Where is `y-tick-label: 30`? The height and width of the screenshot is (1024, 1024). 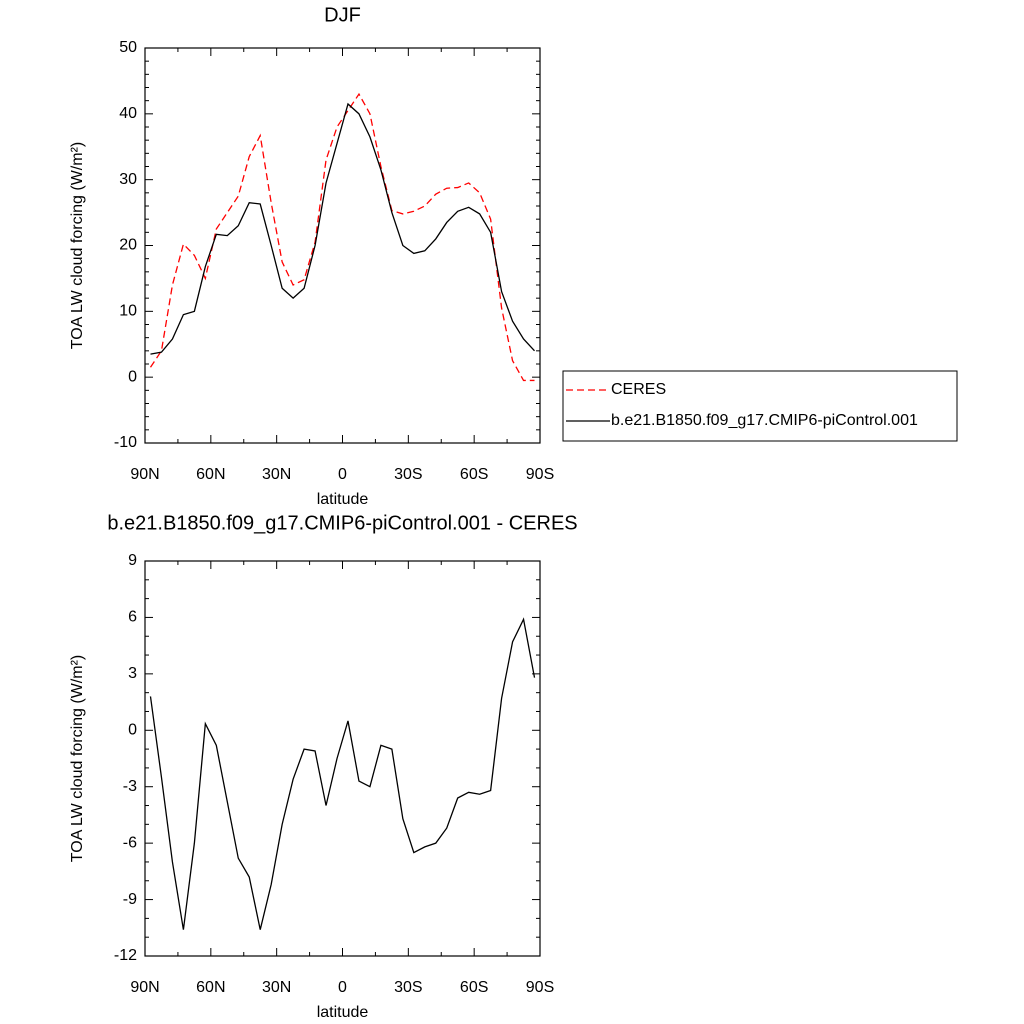 y-tick-label: 30 is located at coordinates (128, 179).